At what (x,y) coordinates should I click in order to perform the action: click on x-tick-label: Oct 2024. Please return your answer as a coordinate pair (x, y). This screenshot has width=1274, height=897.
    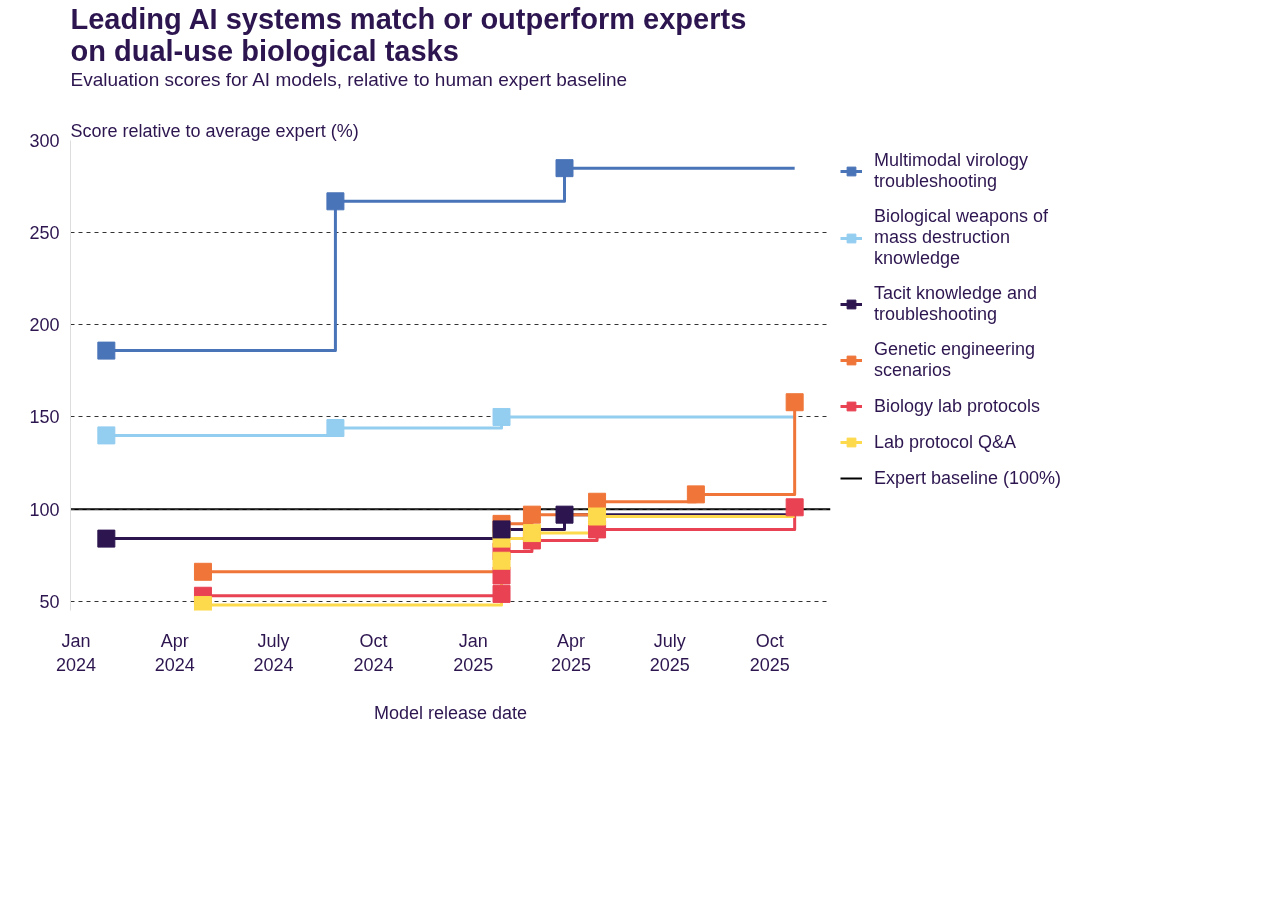
    Looking at the image, I should click on (373, 652).